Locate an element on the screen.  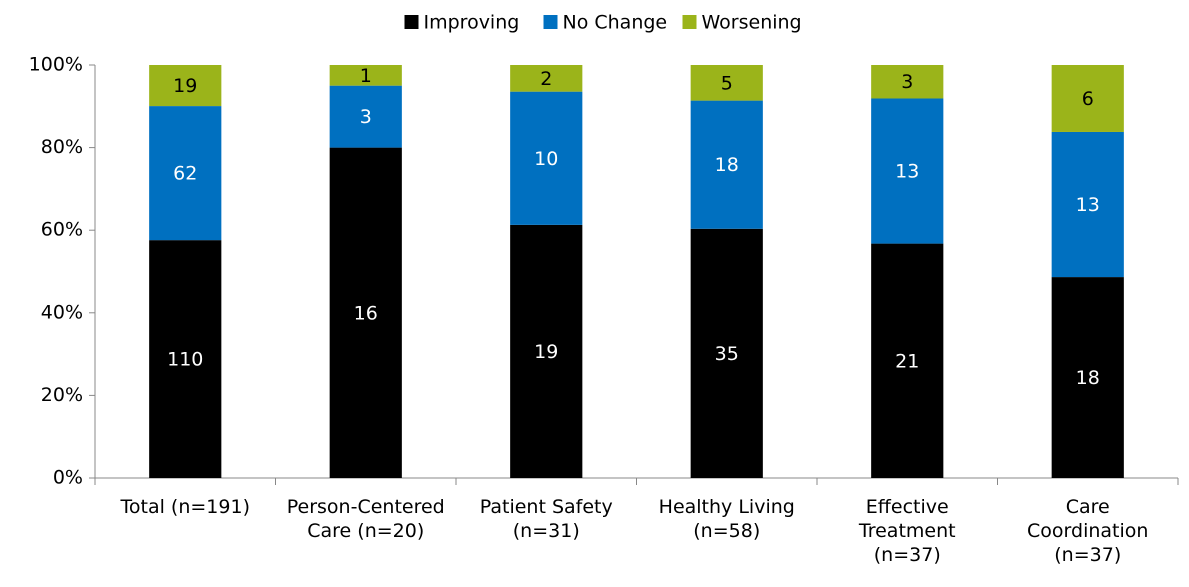
value-label: 62 is located at coordinates (185, 174).